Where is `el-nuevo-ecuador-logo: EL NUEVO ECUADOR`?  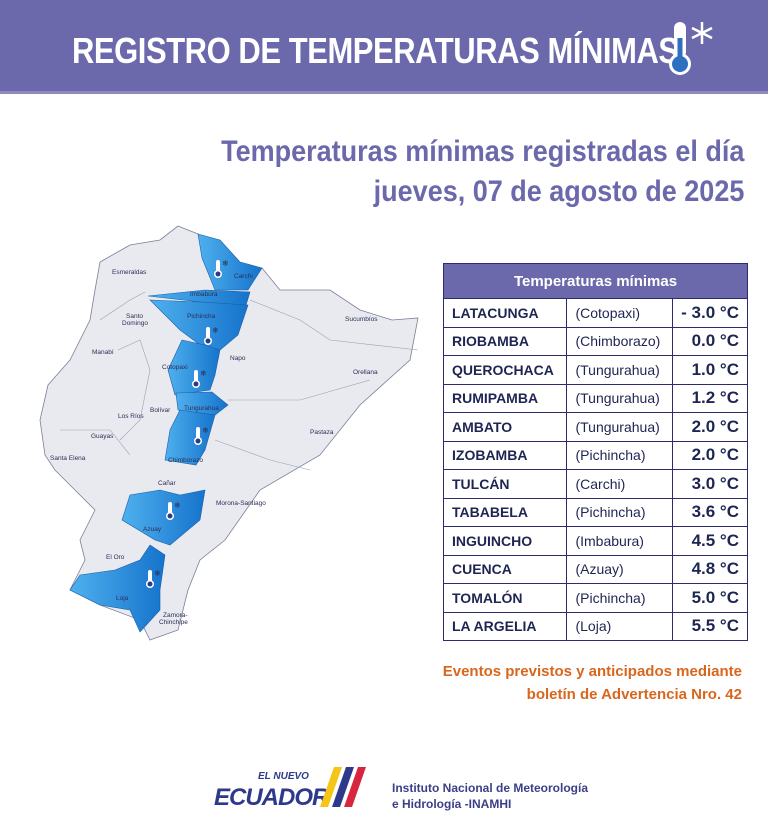
el-nuevo-ecuador-logo: EL NUEVO ECUADOR is located at coordinates (290, 788).